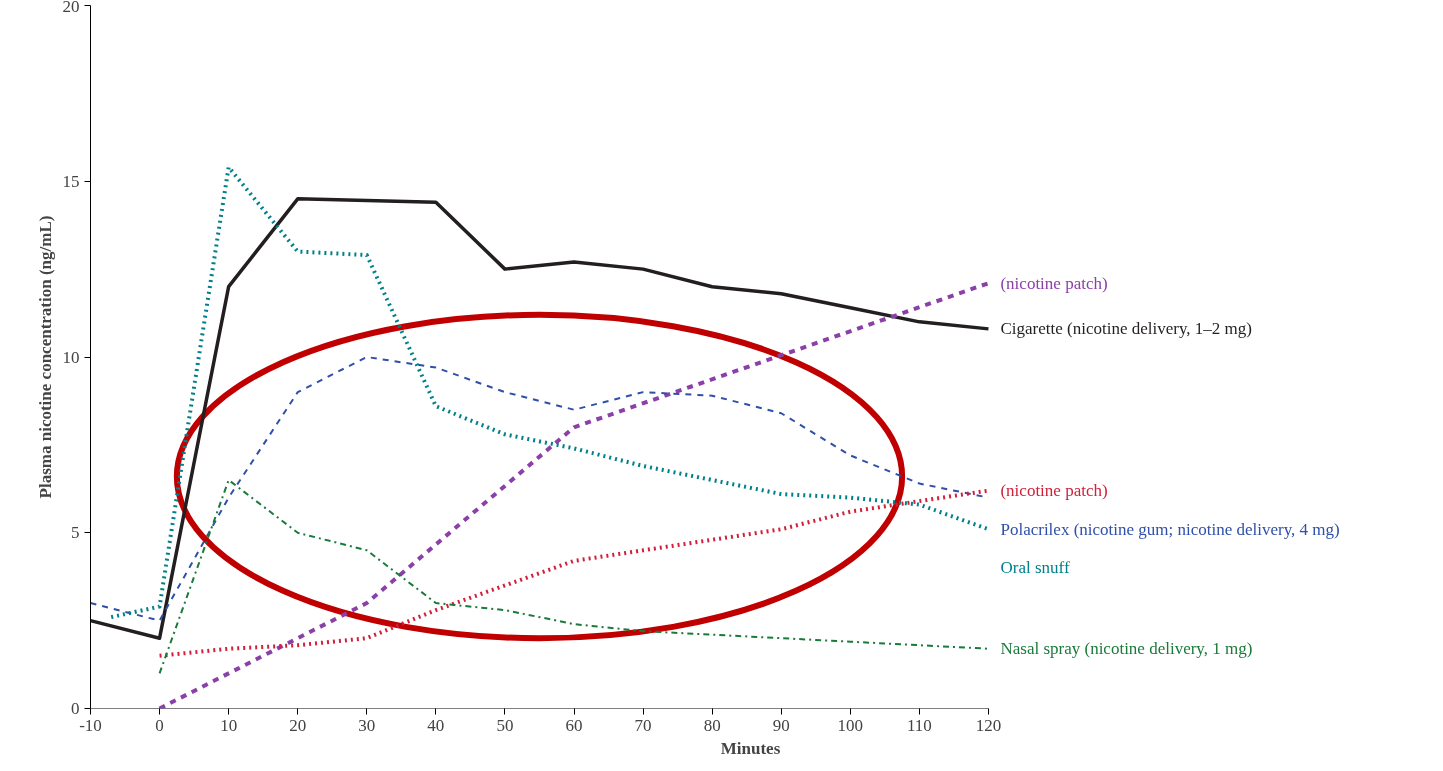 This screenshot has width=1443, height=771. What do you see at coordinates (781, 725) in the screenshot?
I see `x-tick-label: 90` at bounding box center [781, 725].